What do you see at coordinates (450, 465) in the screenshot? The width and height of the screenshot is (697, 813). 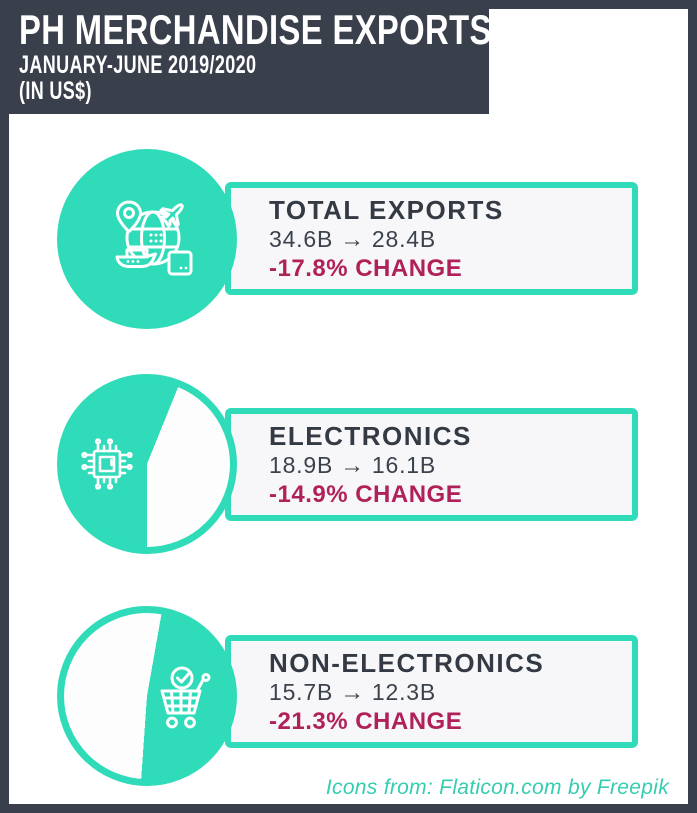 I see `row-values: 18.9B → 16.1B` at bounding box center [450, 465].